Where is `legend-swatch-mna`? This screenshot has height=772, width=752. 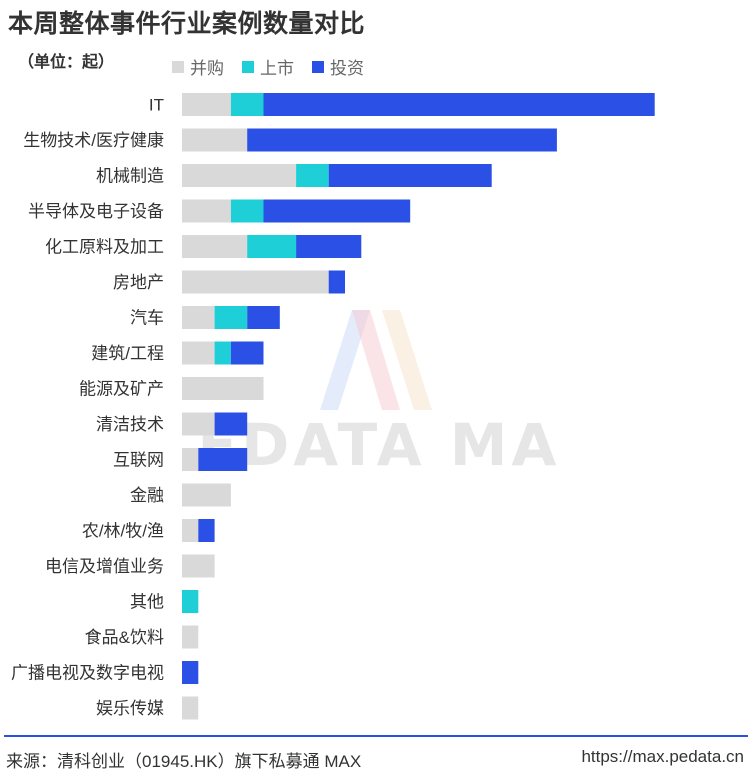 legend-swatch-mna is located at coordinates (178, 66).